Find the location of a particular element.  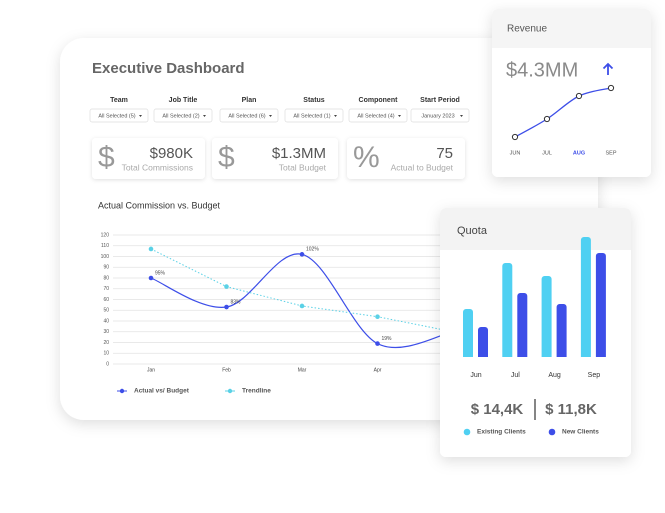

x-tick-label: Mar is located at coordinates (302, 370).